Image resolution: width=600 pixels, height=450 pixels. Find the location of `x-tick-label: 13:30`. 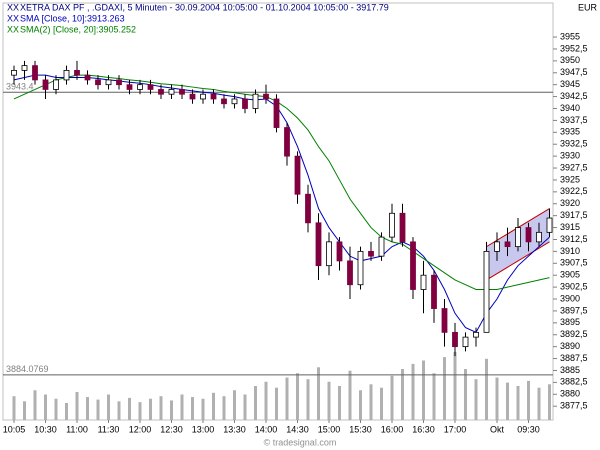

x-tick-label: 13:30 is located at coordinates (234, 429).